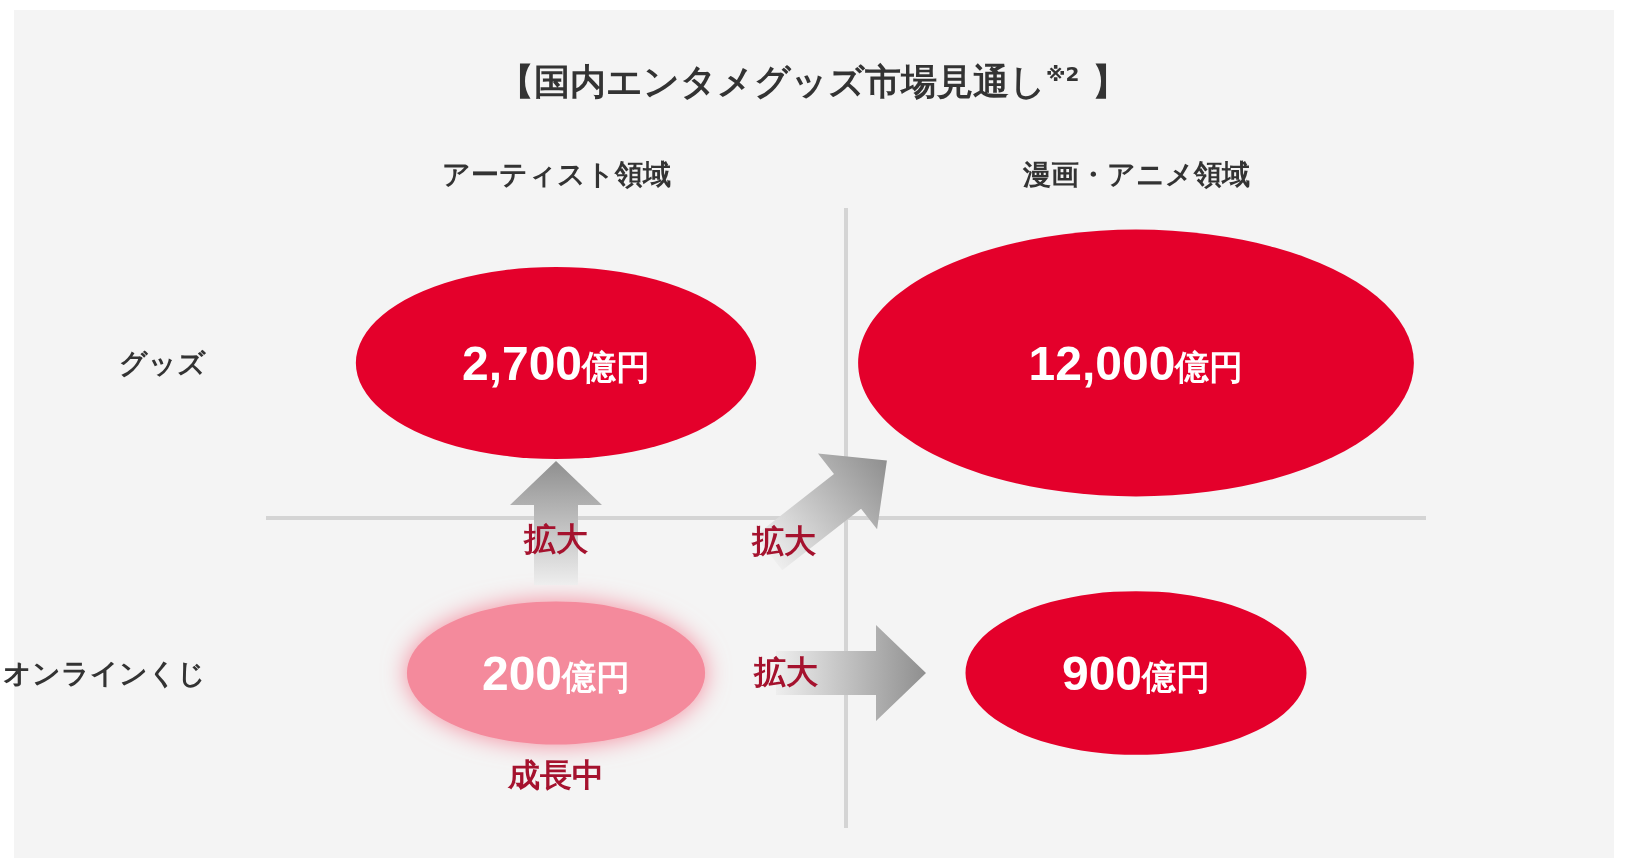 The width and height of the screenshot is (1626, 864). What do you see at coordinates (1135, 174) in the screenshot?
I see `category-label: 漫画・アニメ領域` at bounding box center [1135, 174].